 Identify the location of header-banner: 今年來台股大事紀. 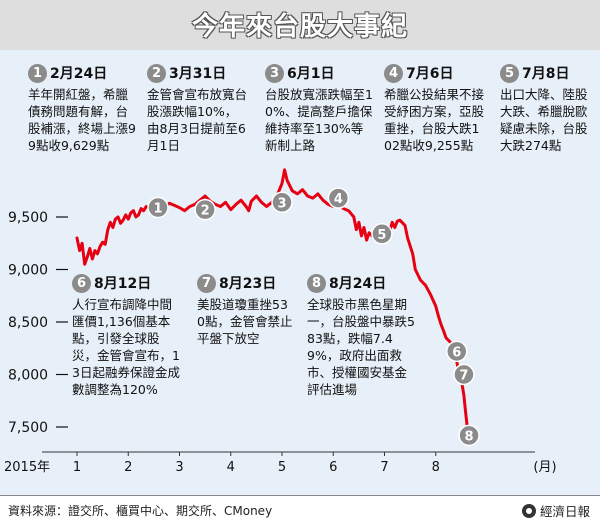
(300, 26).